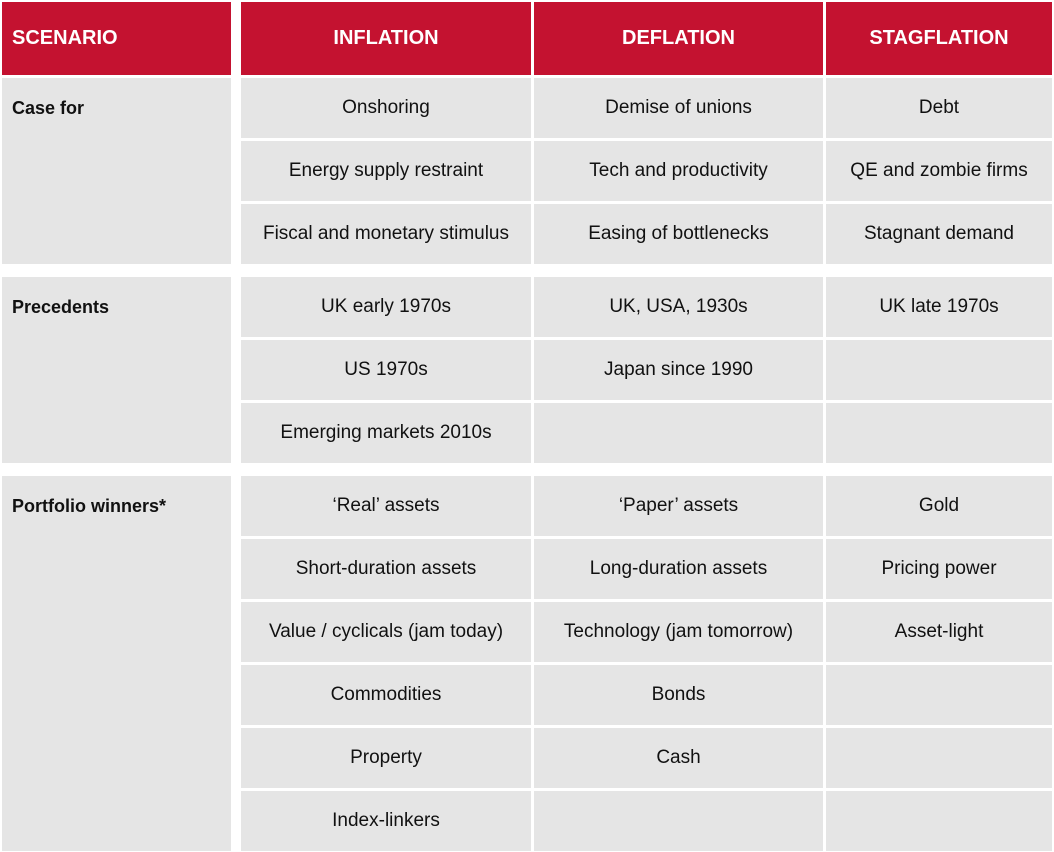  I want to click on table-cell: Technology (jam tomorrow), so click(678, 632).